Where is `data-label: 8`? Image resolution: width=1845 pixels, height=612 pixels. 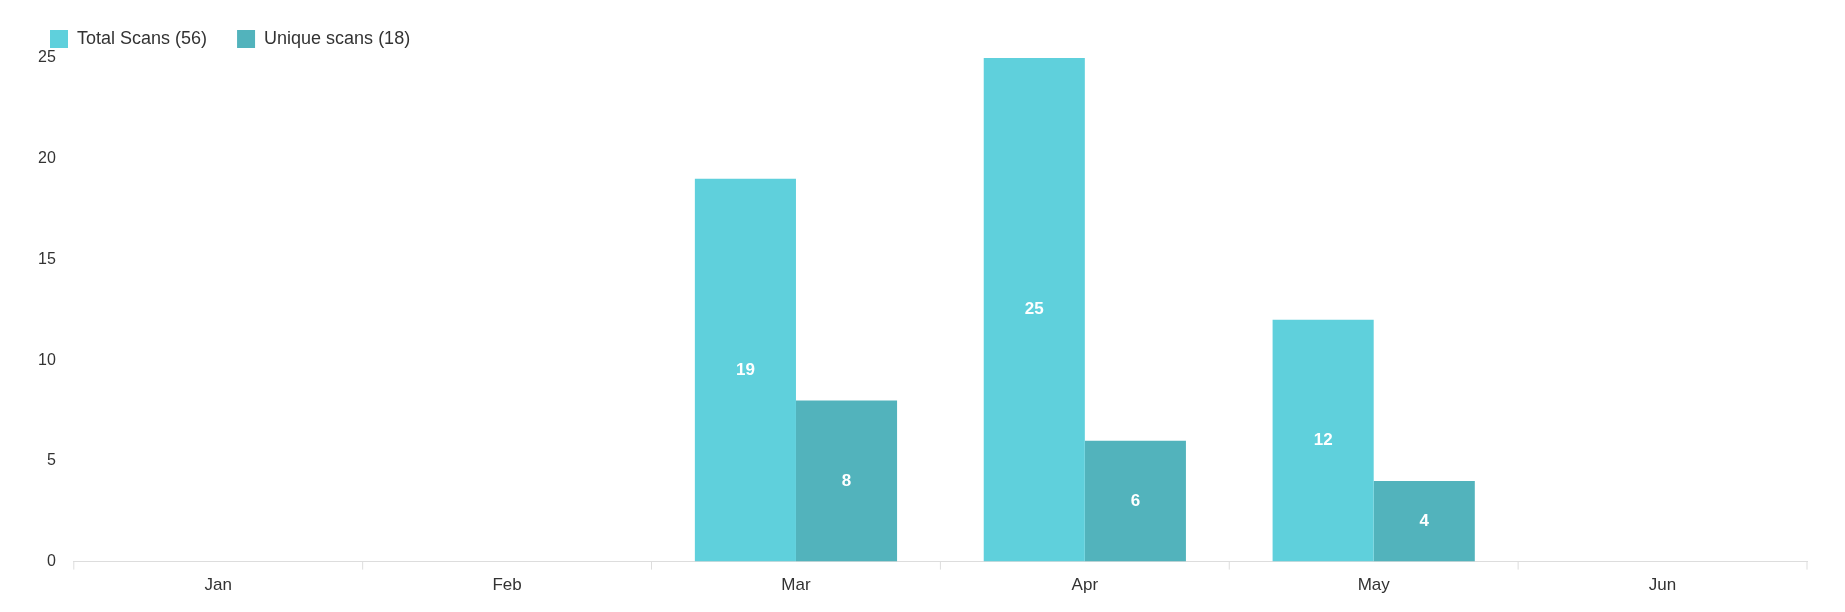 data-label: 8 is located at coordinates (846, 480).